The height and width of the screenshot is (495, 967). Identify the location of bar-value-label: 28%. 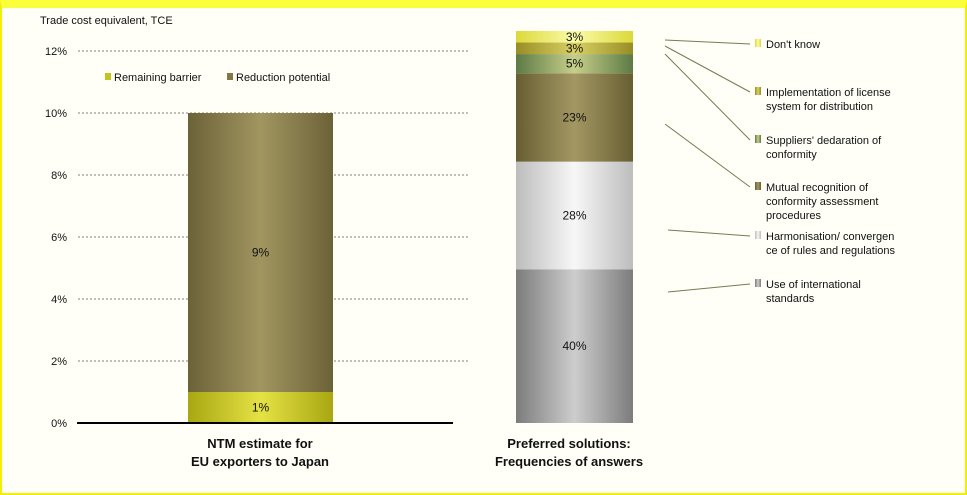
(574, 215).